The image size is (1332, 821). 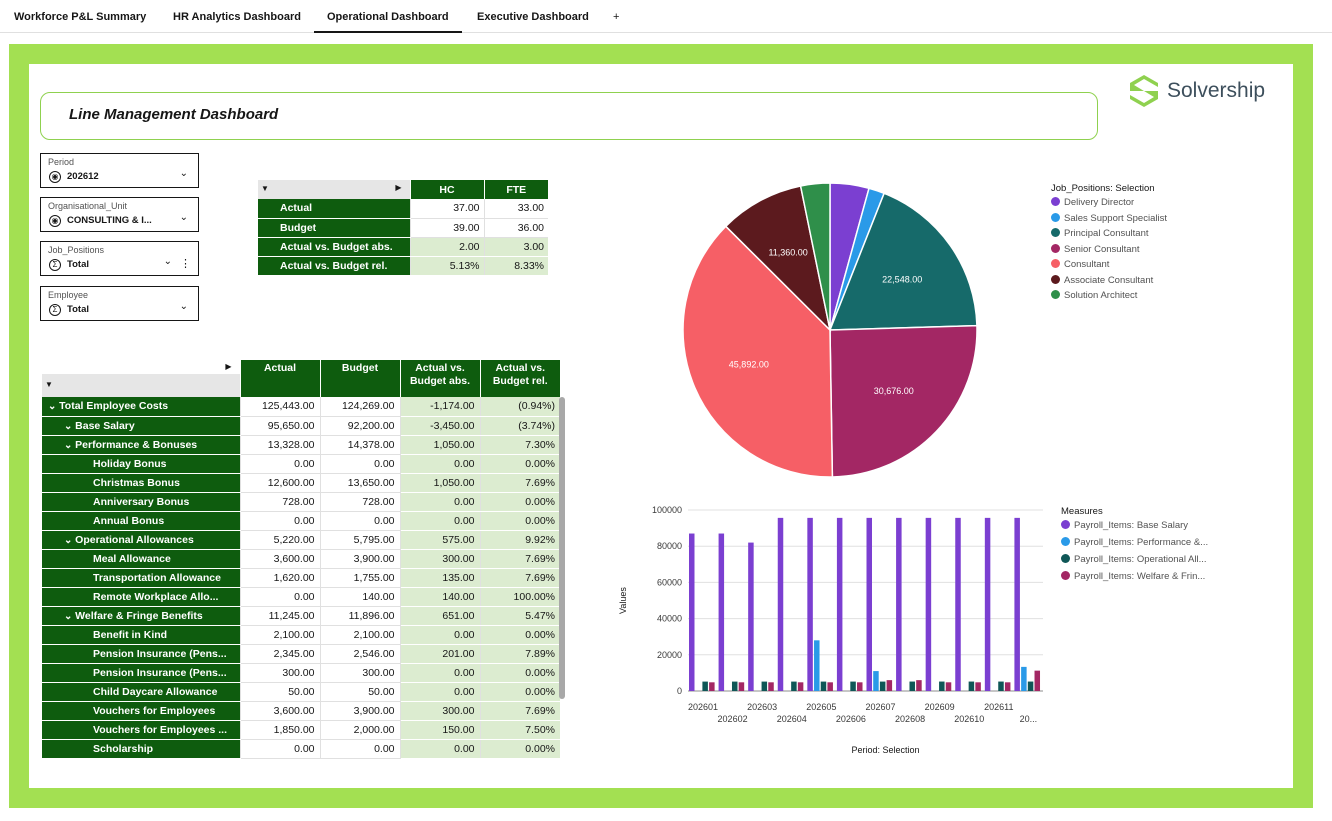 I want to click on legend-label: Consultant, so click(x=1087, y=264).